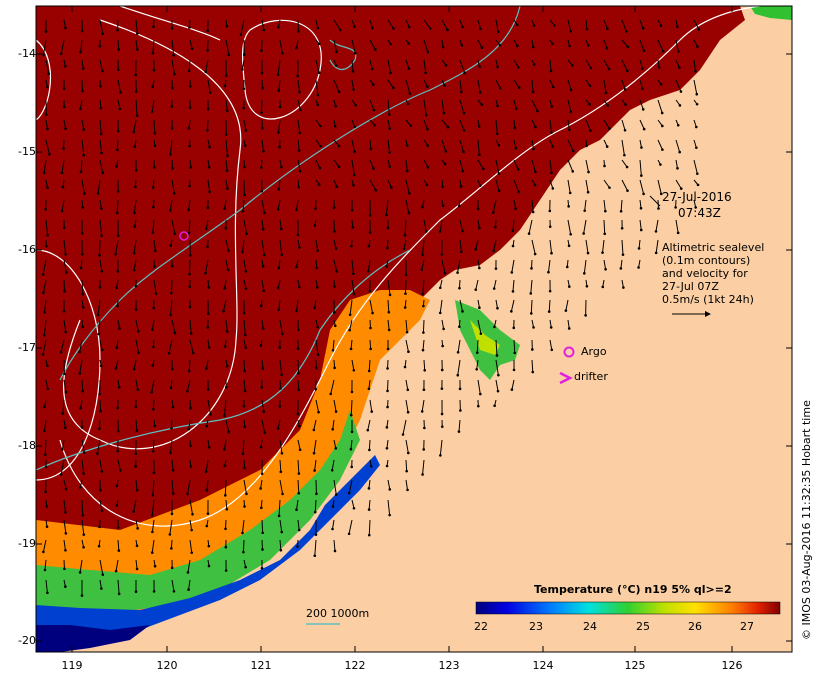 This screenshot has height=680, width=820. What do you see at coordinates (590, 626) in the screenshot?
I see `colorbar-tick: 24` at bounding box center [590, 626].